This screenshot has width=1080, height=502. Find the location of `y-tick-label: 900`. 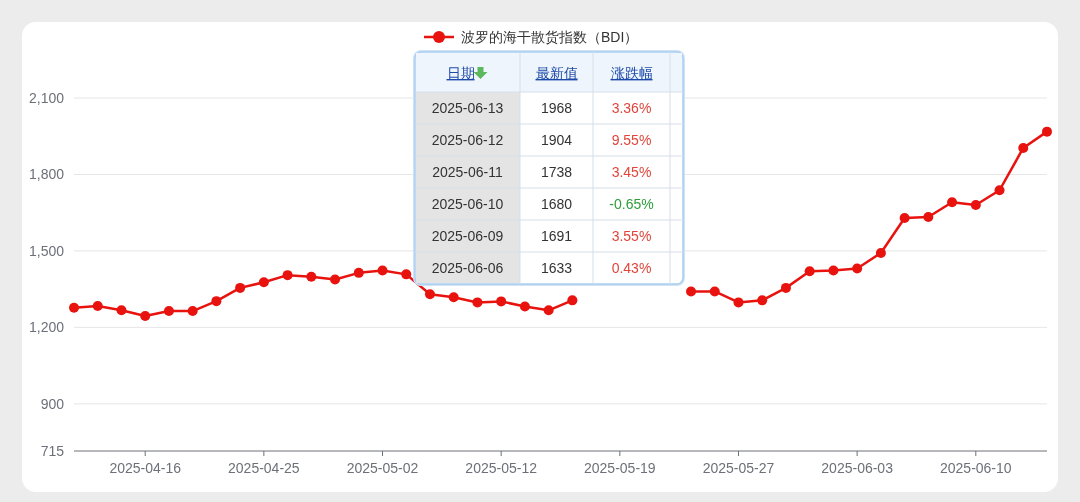

y-tick-label: 900 is located at coordinates (52, 403).